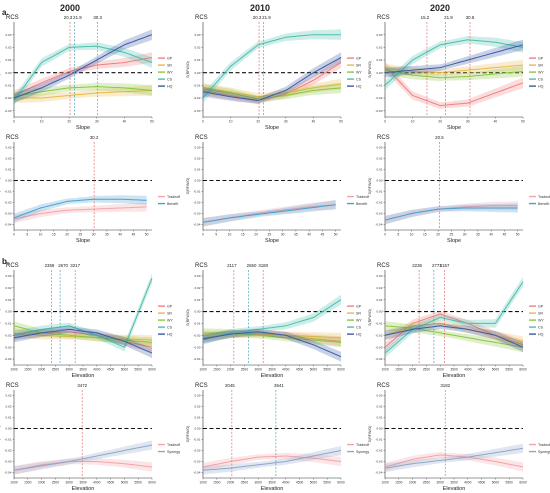 The width and height of the screenshot is (550, 493). I want to click on x-tick-label: 4500, so click(300, 483).